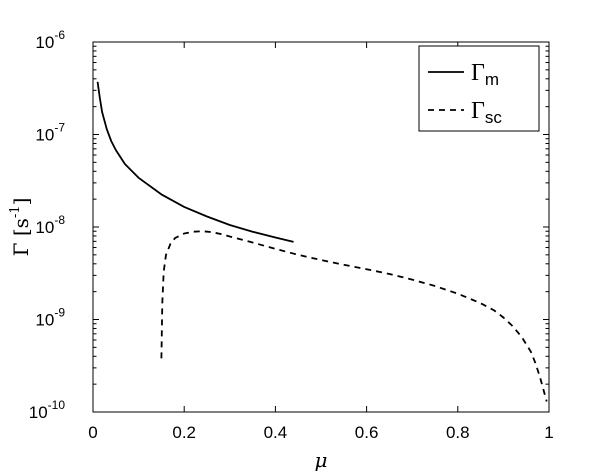  Describe the element at coordinates (458, 432) in the screenshot. I see `x-tick-label: 0.8` at that location.